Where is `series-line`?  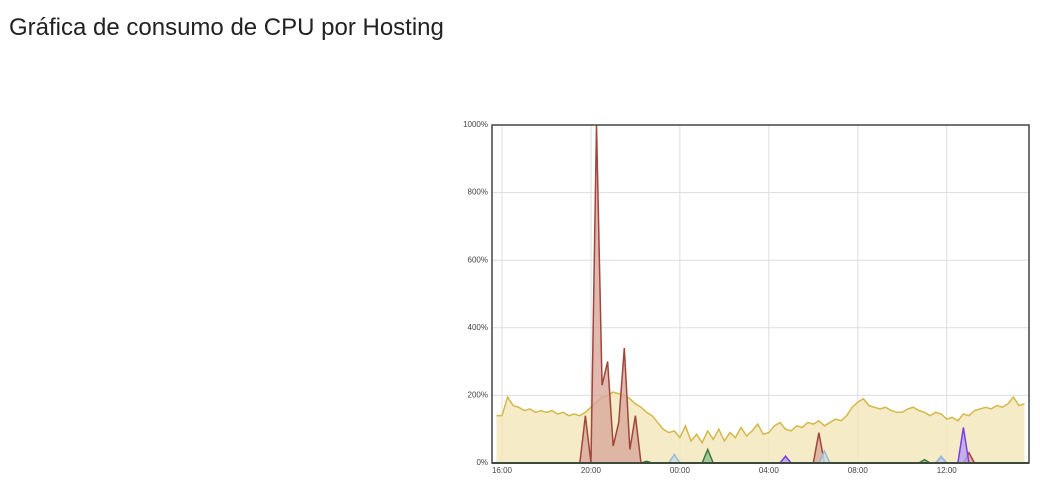
series-line is located at coordinates (760, 418).